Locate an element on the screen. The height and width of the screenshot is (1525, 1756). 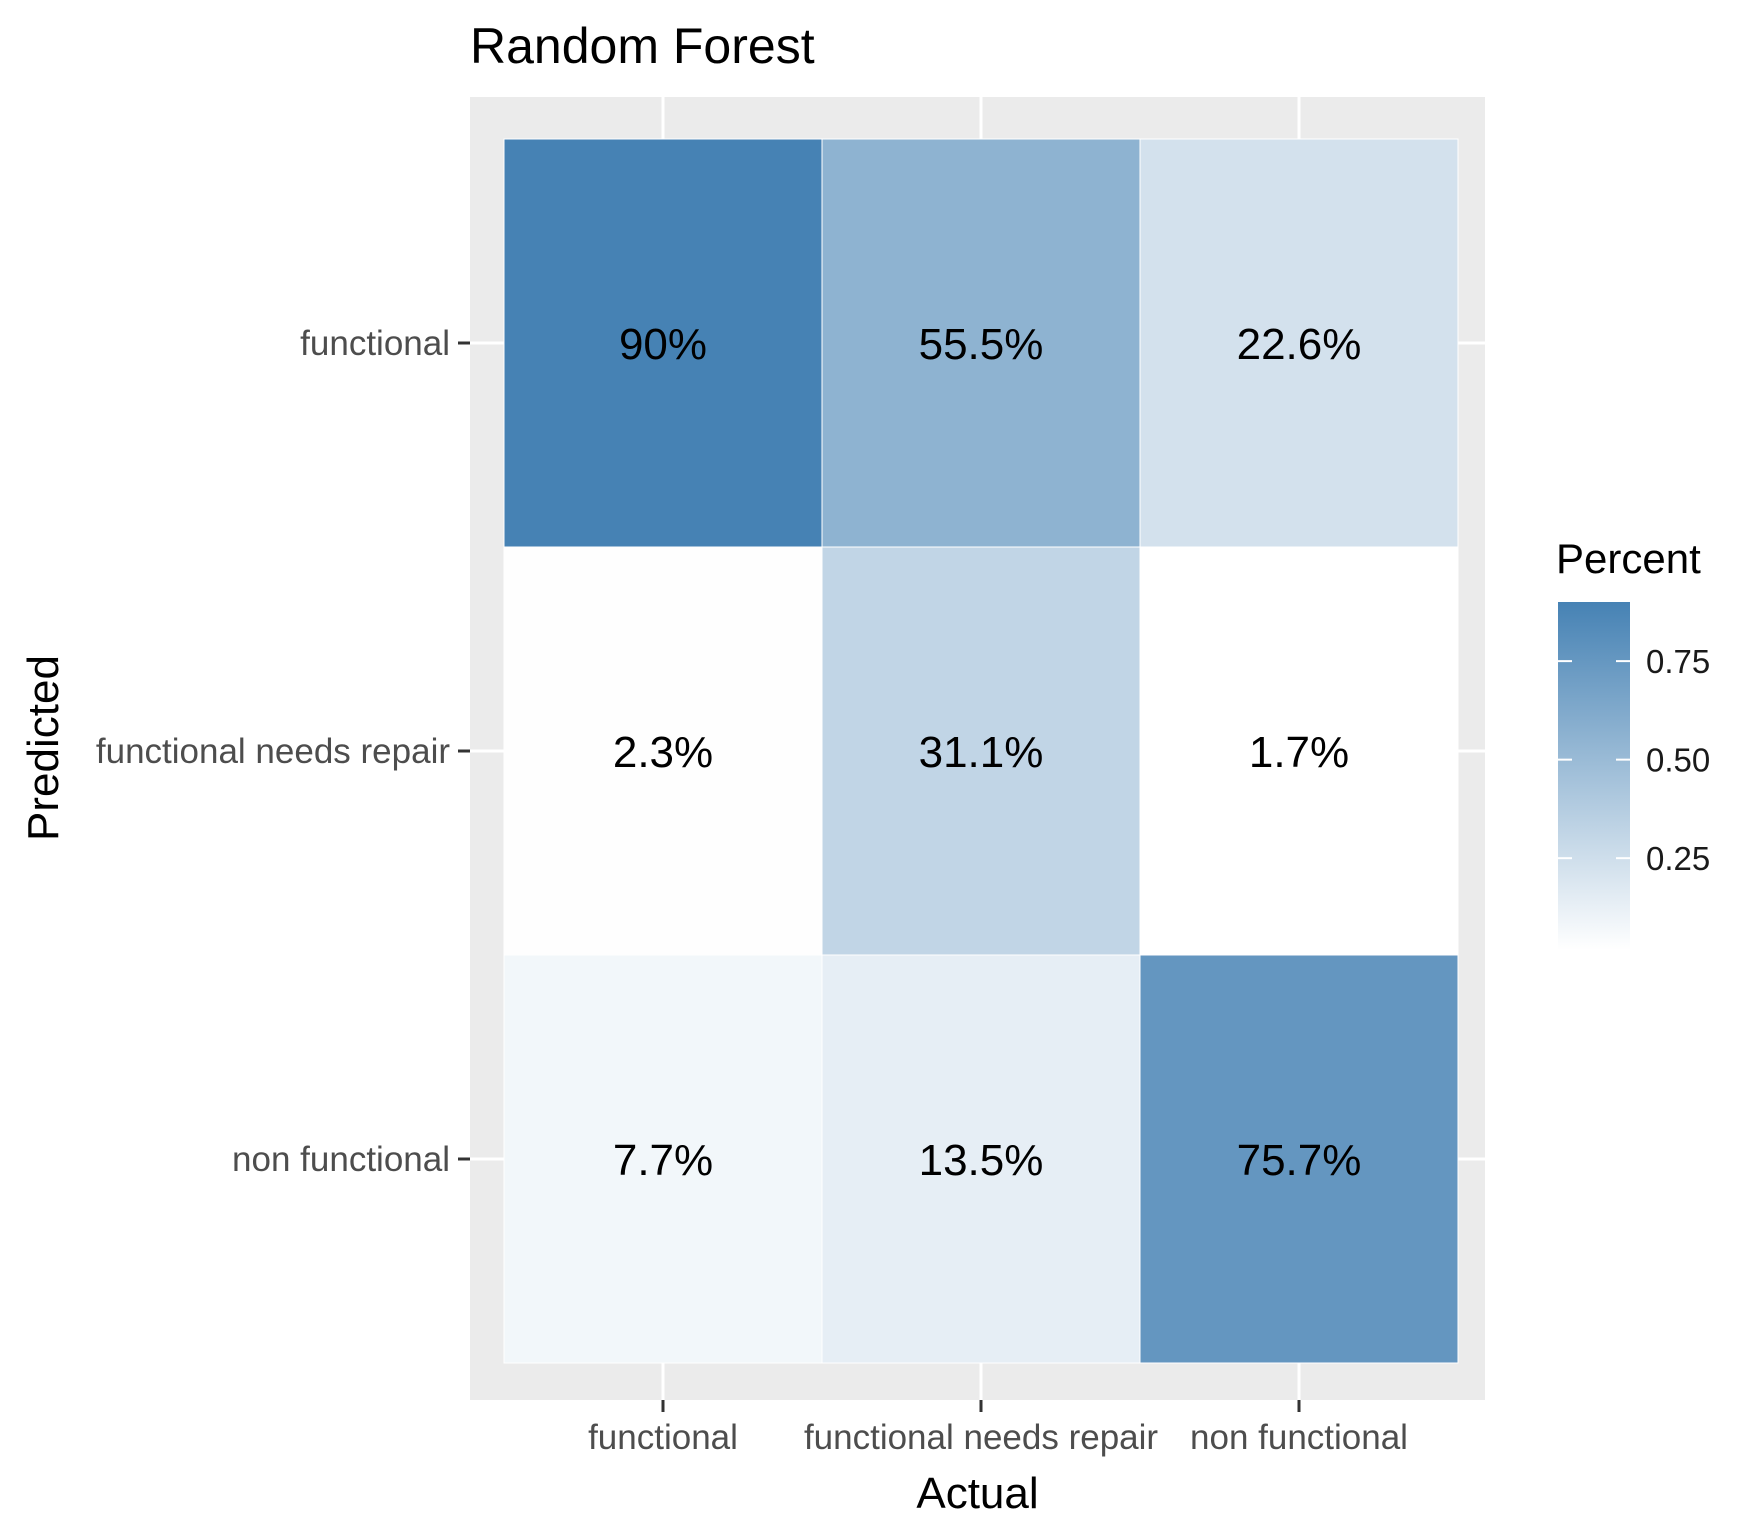
legend-tick-label: 0.75 is located at coordinates (1678, 661).